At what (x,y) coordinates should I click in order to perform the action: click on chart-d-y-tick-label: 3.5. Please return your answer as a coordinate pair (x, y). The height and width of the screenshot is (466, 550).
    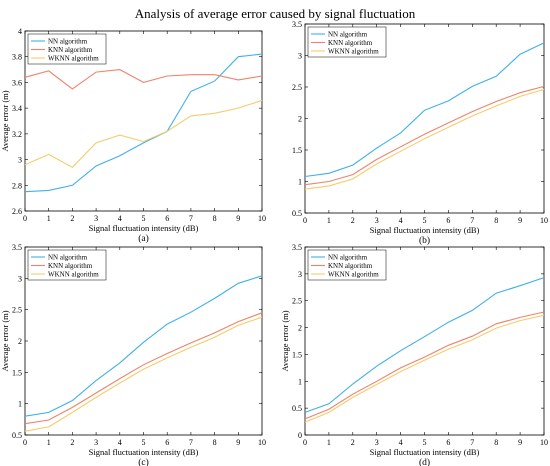
    Looking at the image, I should click on (297, 247).